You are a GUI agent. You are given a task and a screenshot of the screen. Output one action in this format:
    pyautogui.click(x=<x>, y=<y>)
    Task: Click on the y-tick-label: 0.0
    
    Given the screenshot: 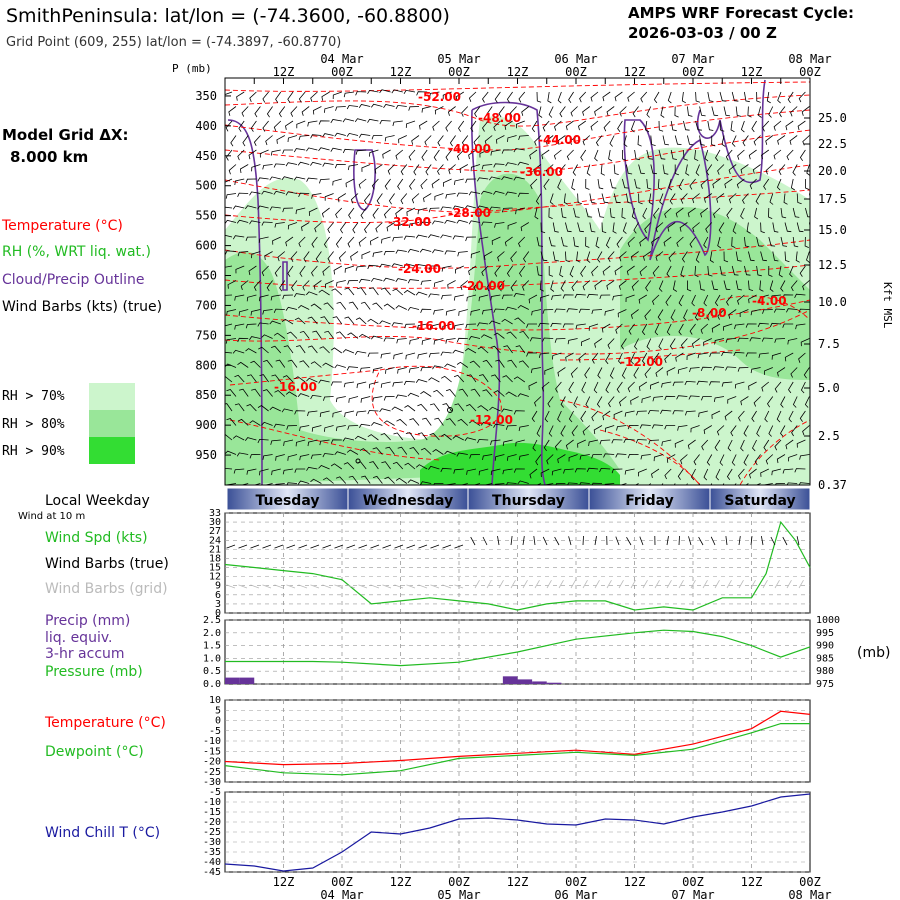 What is the action you would take?
    pyautogui.click(x=212, y=684)
    